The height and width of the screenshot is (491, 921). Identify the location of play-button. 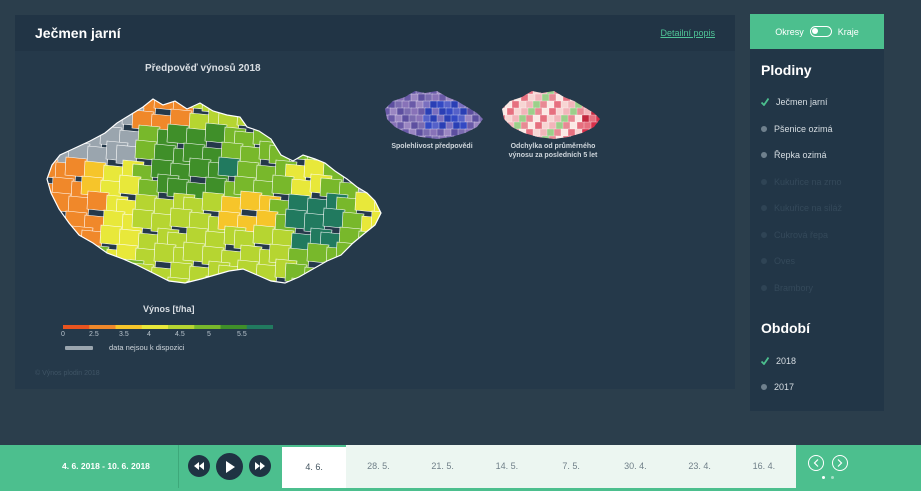
(229, 466).